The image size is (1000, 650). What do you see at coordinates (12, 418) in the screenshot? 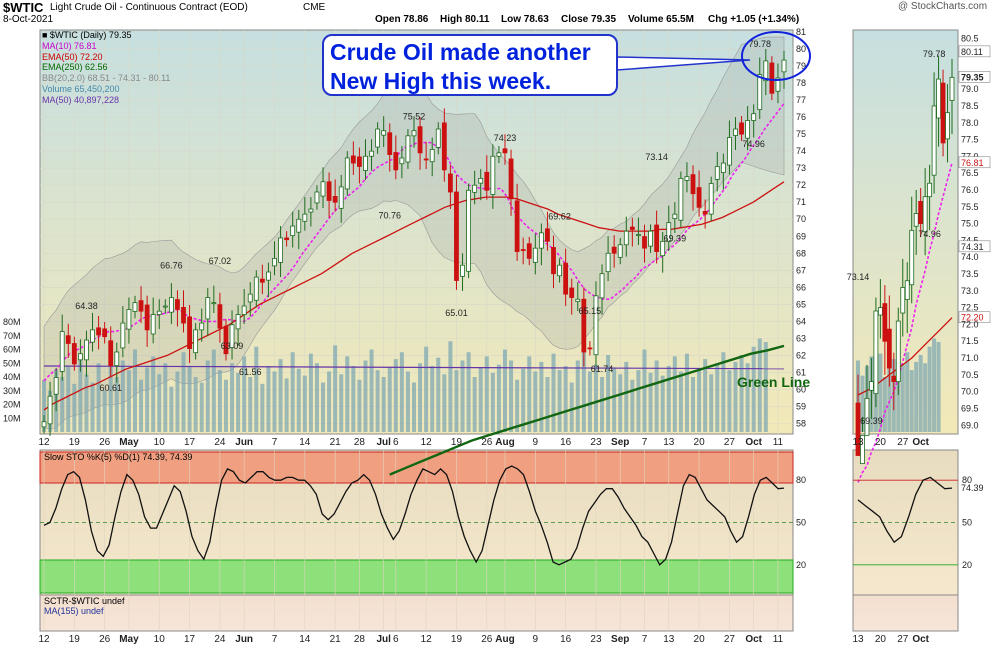
I see `volume-tick-label: 10M` at bounding box center [12, 418].